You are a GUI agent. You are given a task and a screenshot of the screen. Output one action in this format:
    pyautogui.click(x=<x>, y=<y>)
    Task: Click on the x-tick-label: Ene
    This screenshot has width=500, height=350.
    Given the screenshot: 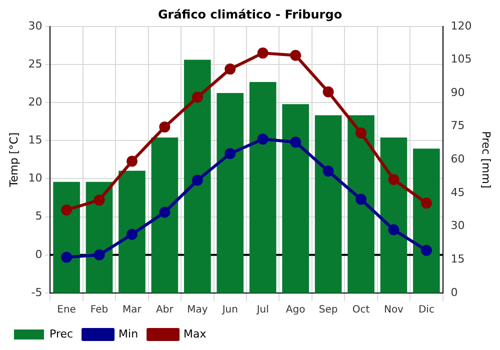 What is the action you would take?
    pyautogui.click(x=66, y=310)
    